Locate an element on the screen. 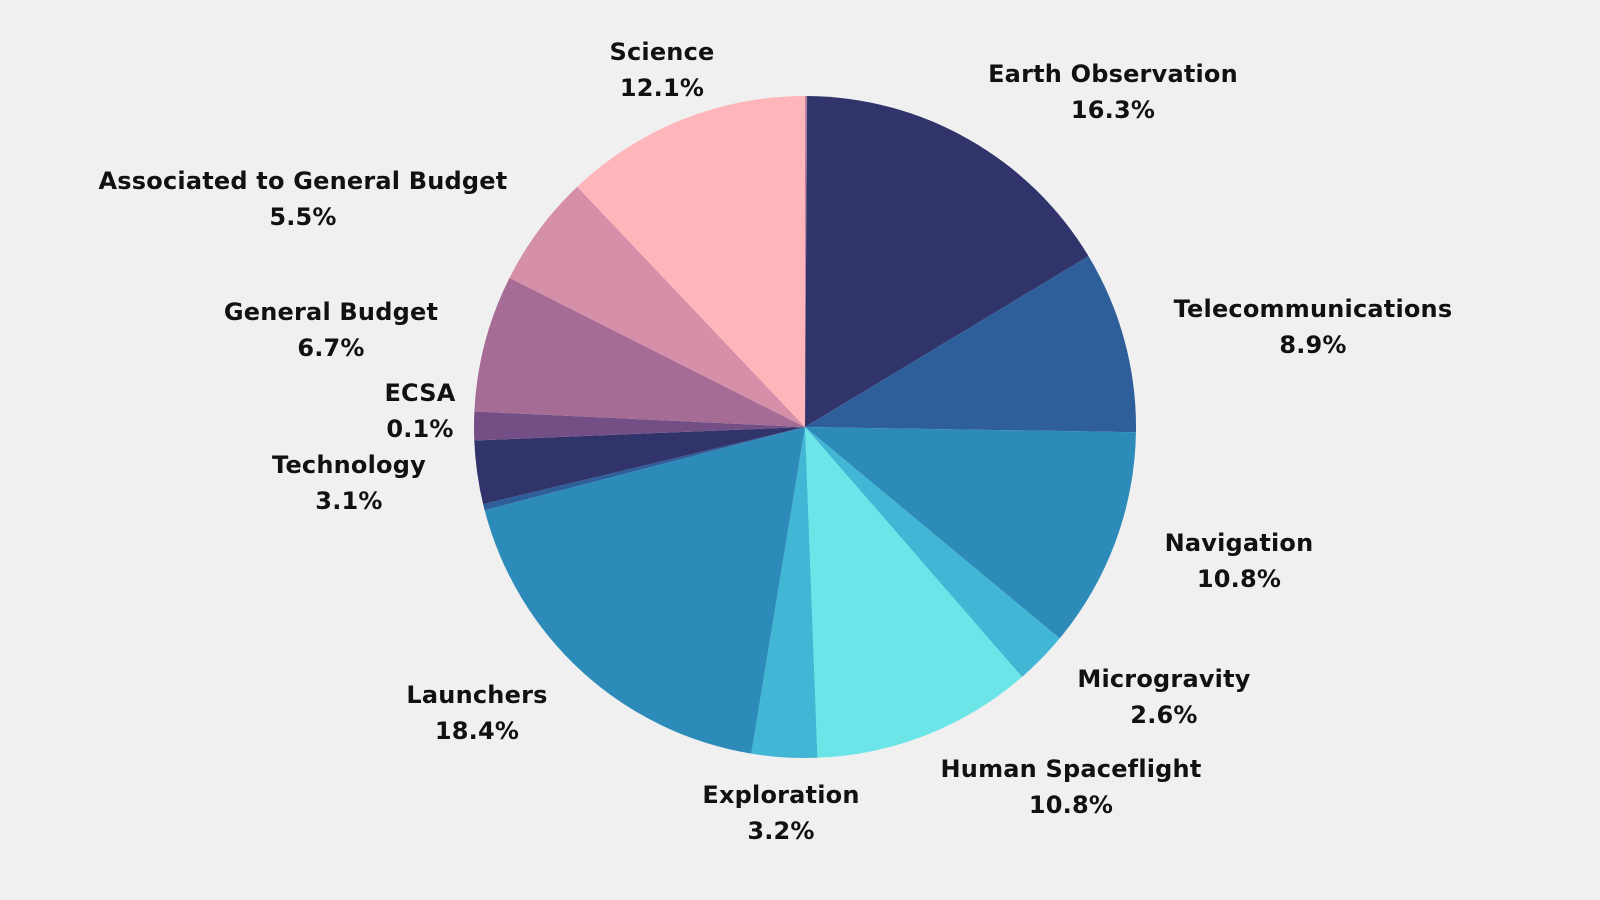  pie-slice-microgravity is located at coordinates (932, 552).